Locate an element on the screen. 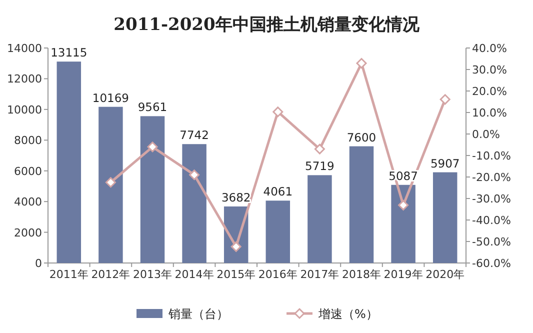  x-tick-label: 2016年 is located at coordinates (278, 274).